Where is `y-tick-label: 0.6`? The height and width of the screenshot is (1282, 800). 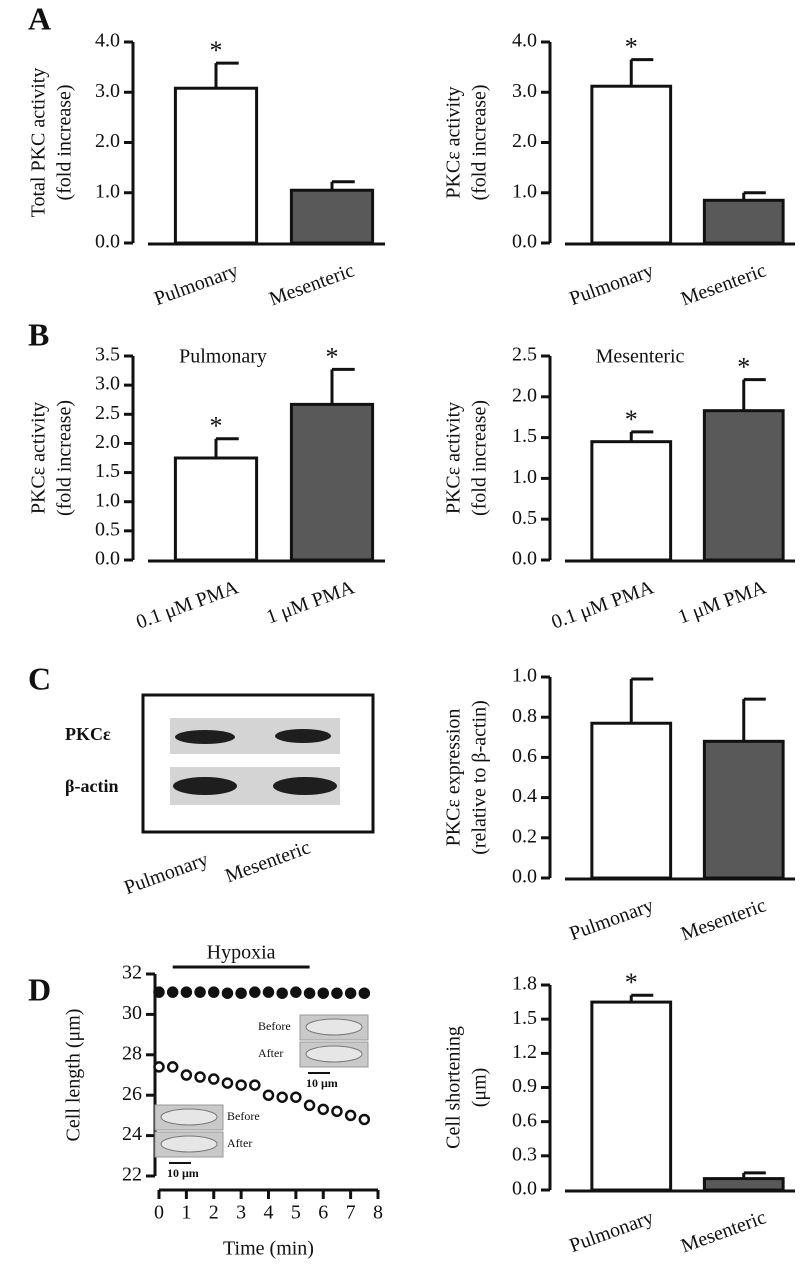
y-tick-label: 0.6 is located at coordinates (524, 1120).